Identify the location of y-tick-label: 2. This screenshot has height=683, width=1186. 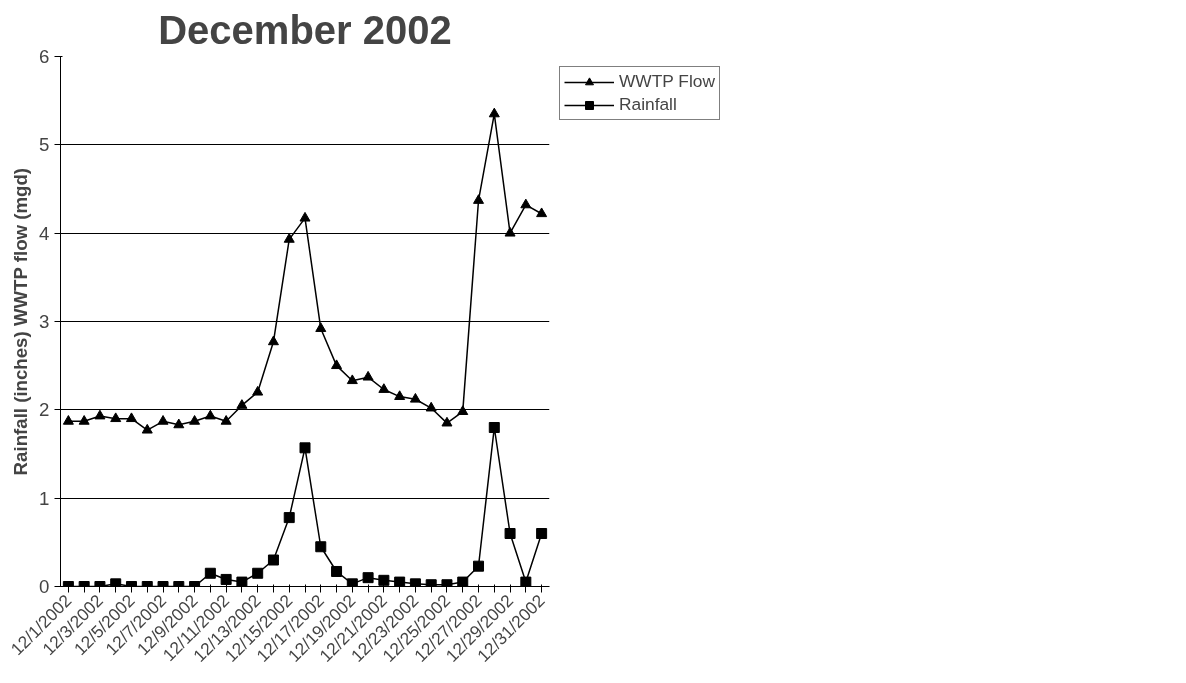
(44, 410).